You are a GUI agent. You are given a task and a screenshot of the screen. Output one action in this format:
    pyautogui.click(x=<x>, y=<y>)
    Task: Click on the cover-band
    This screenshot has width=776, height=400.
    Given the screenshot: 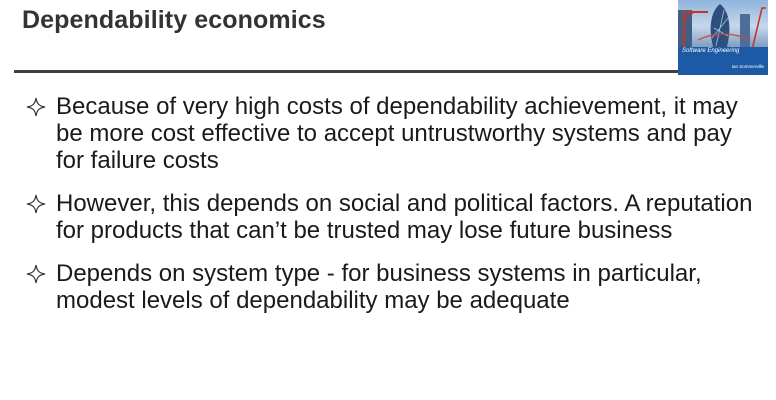 What is the action you would take?
    pyautogui.click(x=723, y=61)
    